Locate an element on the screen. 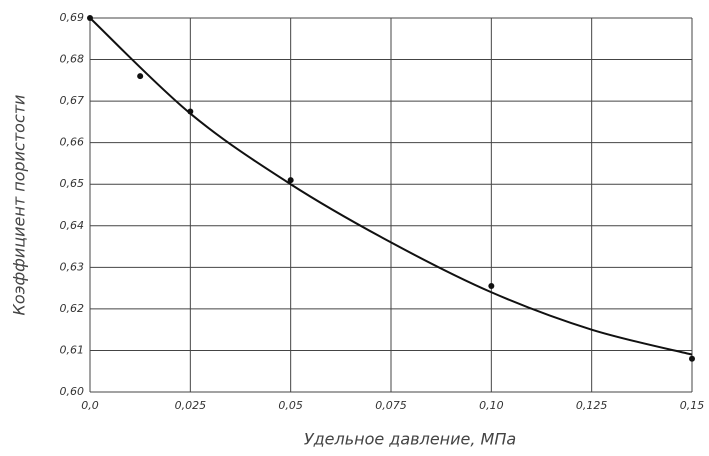 This screenshot has width=709, height=456. y-tick-label: 0,67 is located at coordinates (72, 100).